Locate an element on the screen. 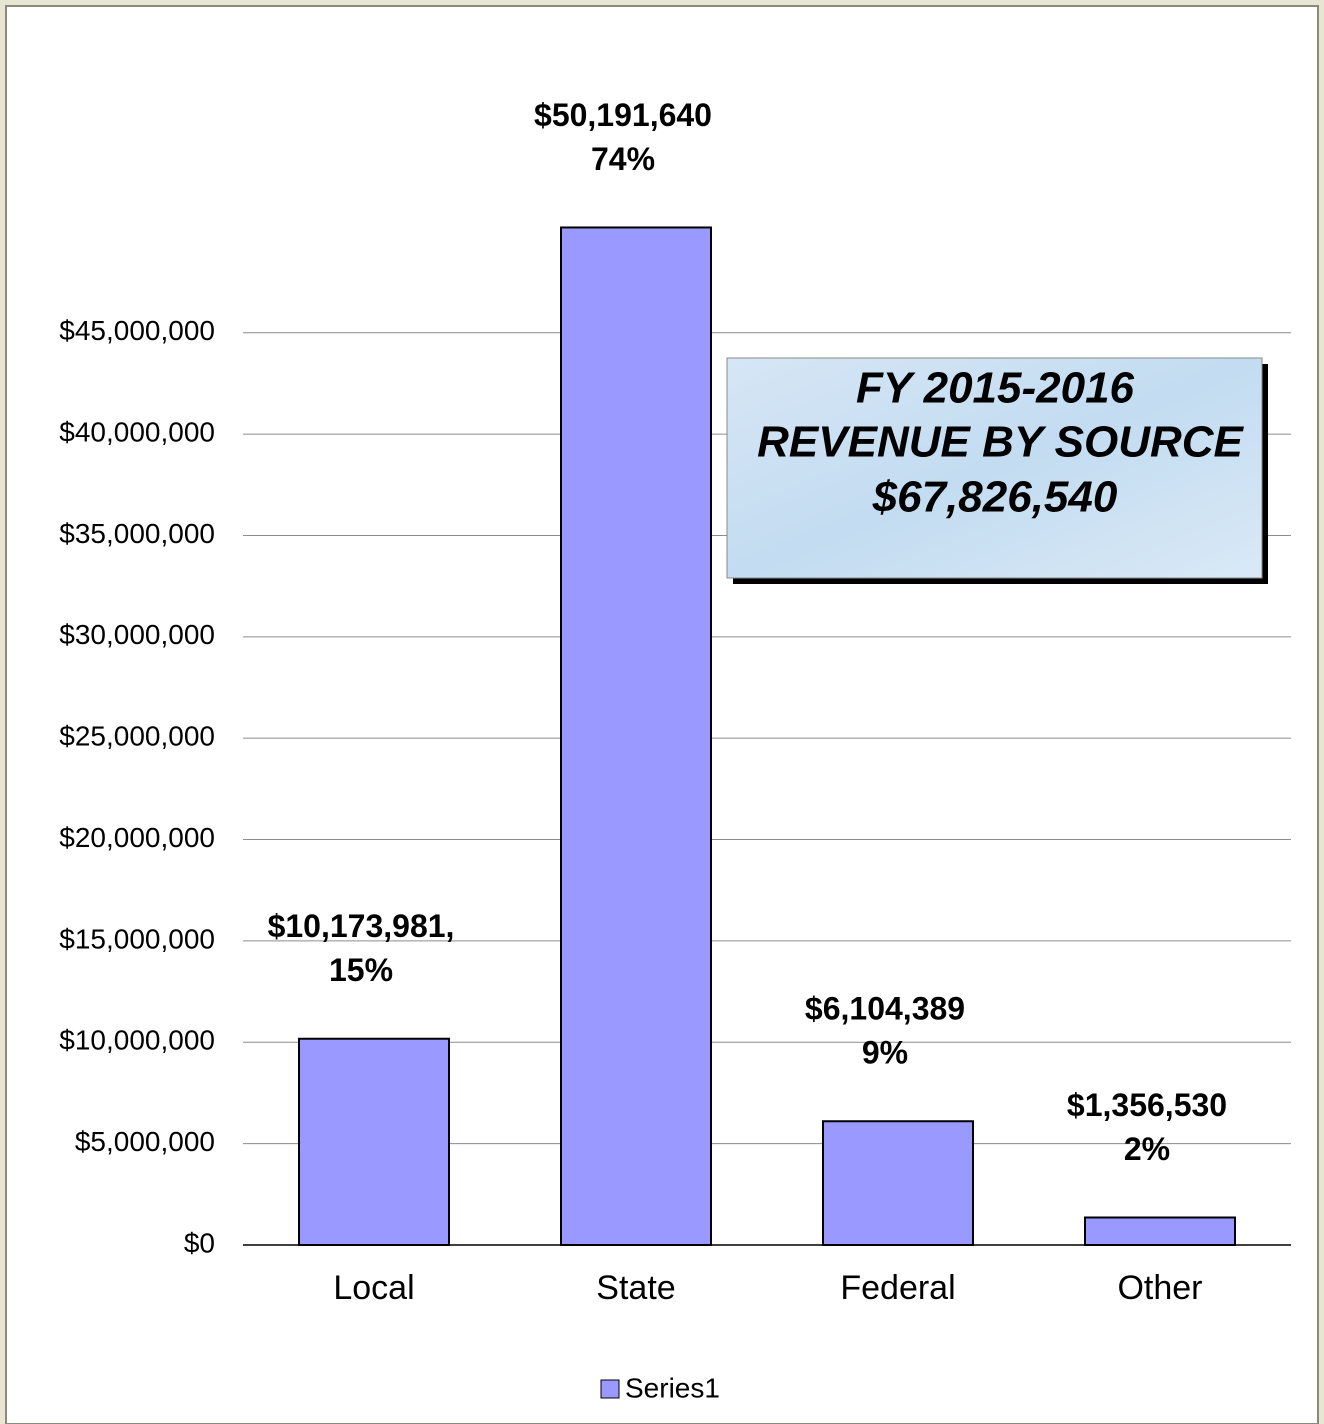 This screenshot has width=1324, height=1424. annotation-background is located at coordinates (994, 468).